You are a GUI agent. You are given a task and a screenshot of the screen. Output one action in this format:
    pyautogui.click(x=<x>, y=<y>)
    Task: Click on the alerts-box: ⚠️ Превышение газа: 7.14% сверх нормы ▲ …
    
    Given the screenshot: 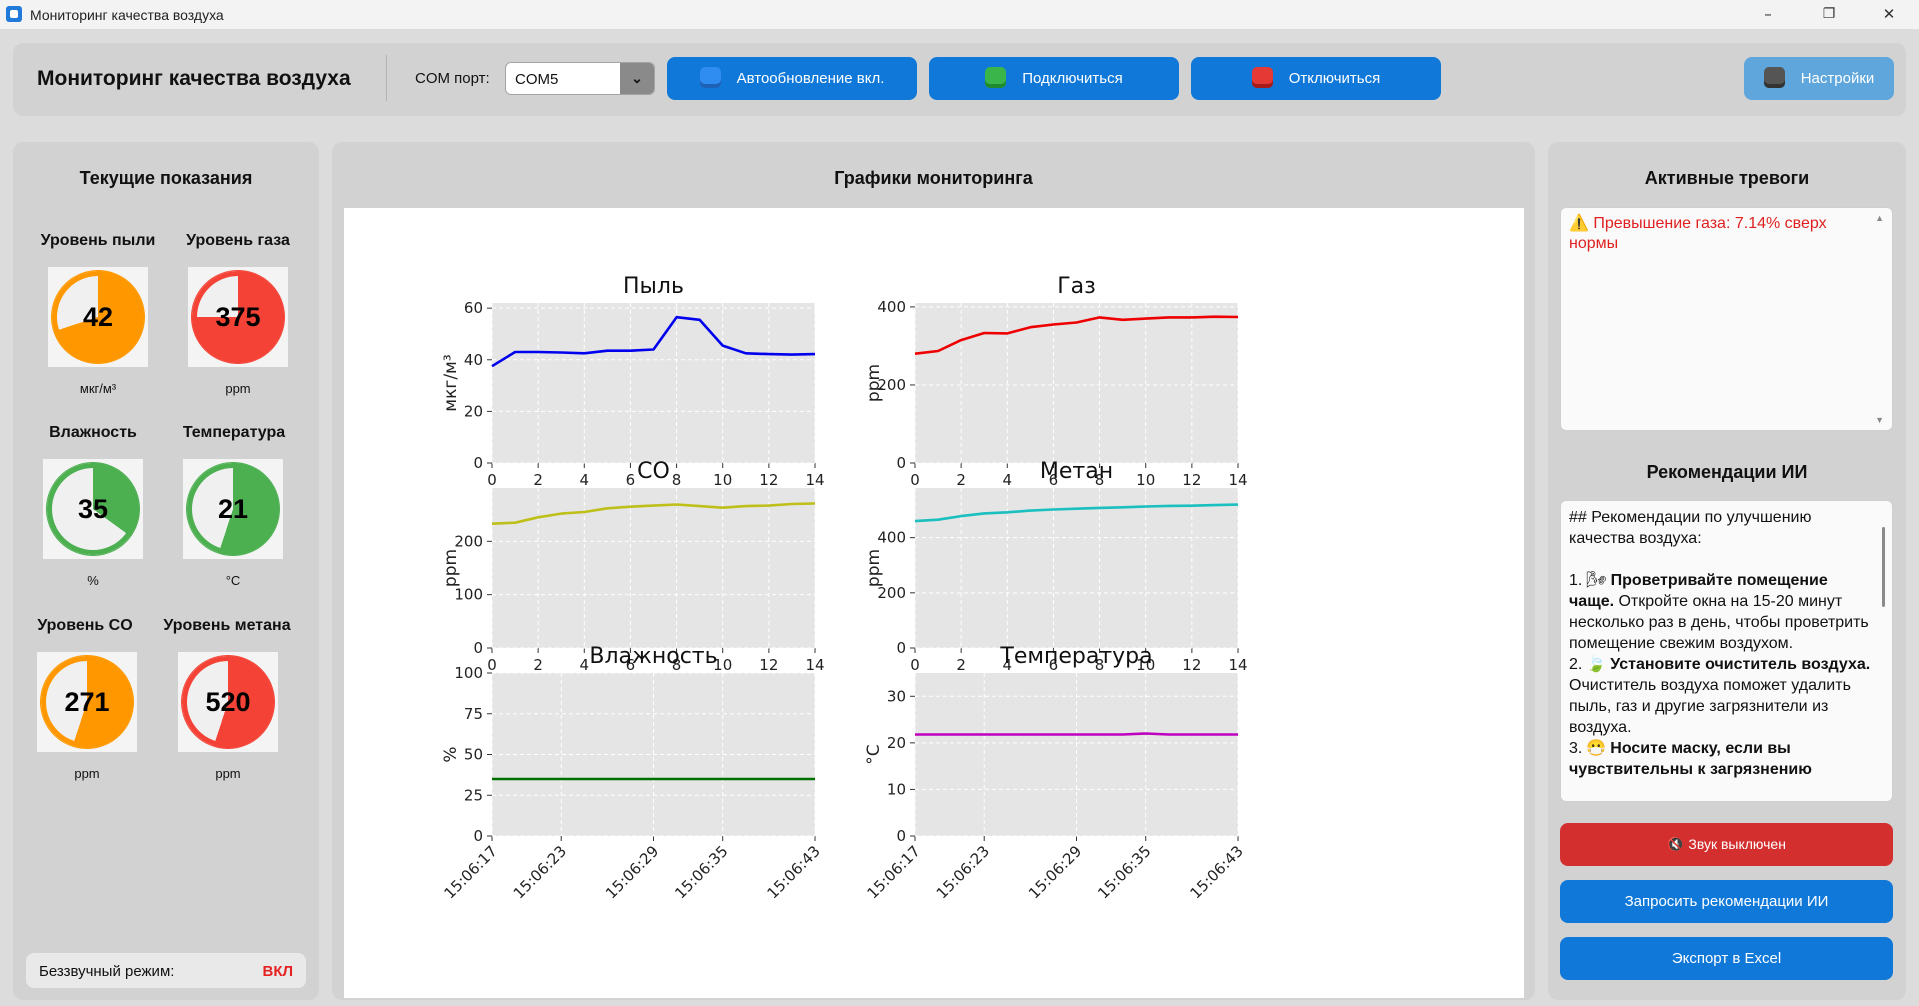 What is the action you would take?
    pyautogui.click(x=1726, y=319)
    